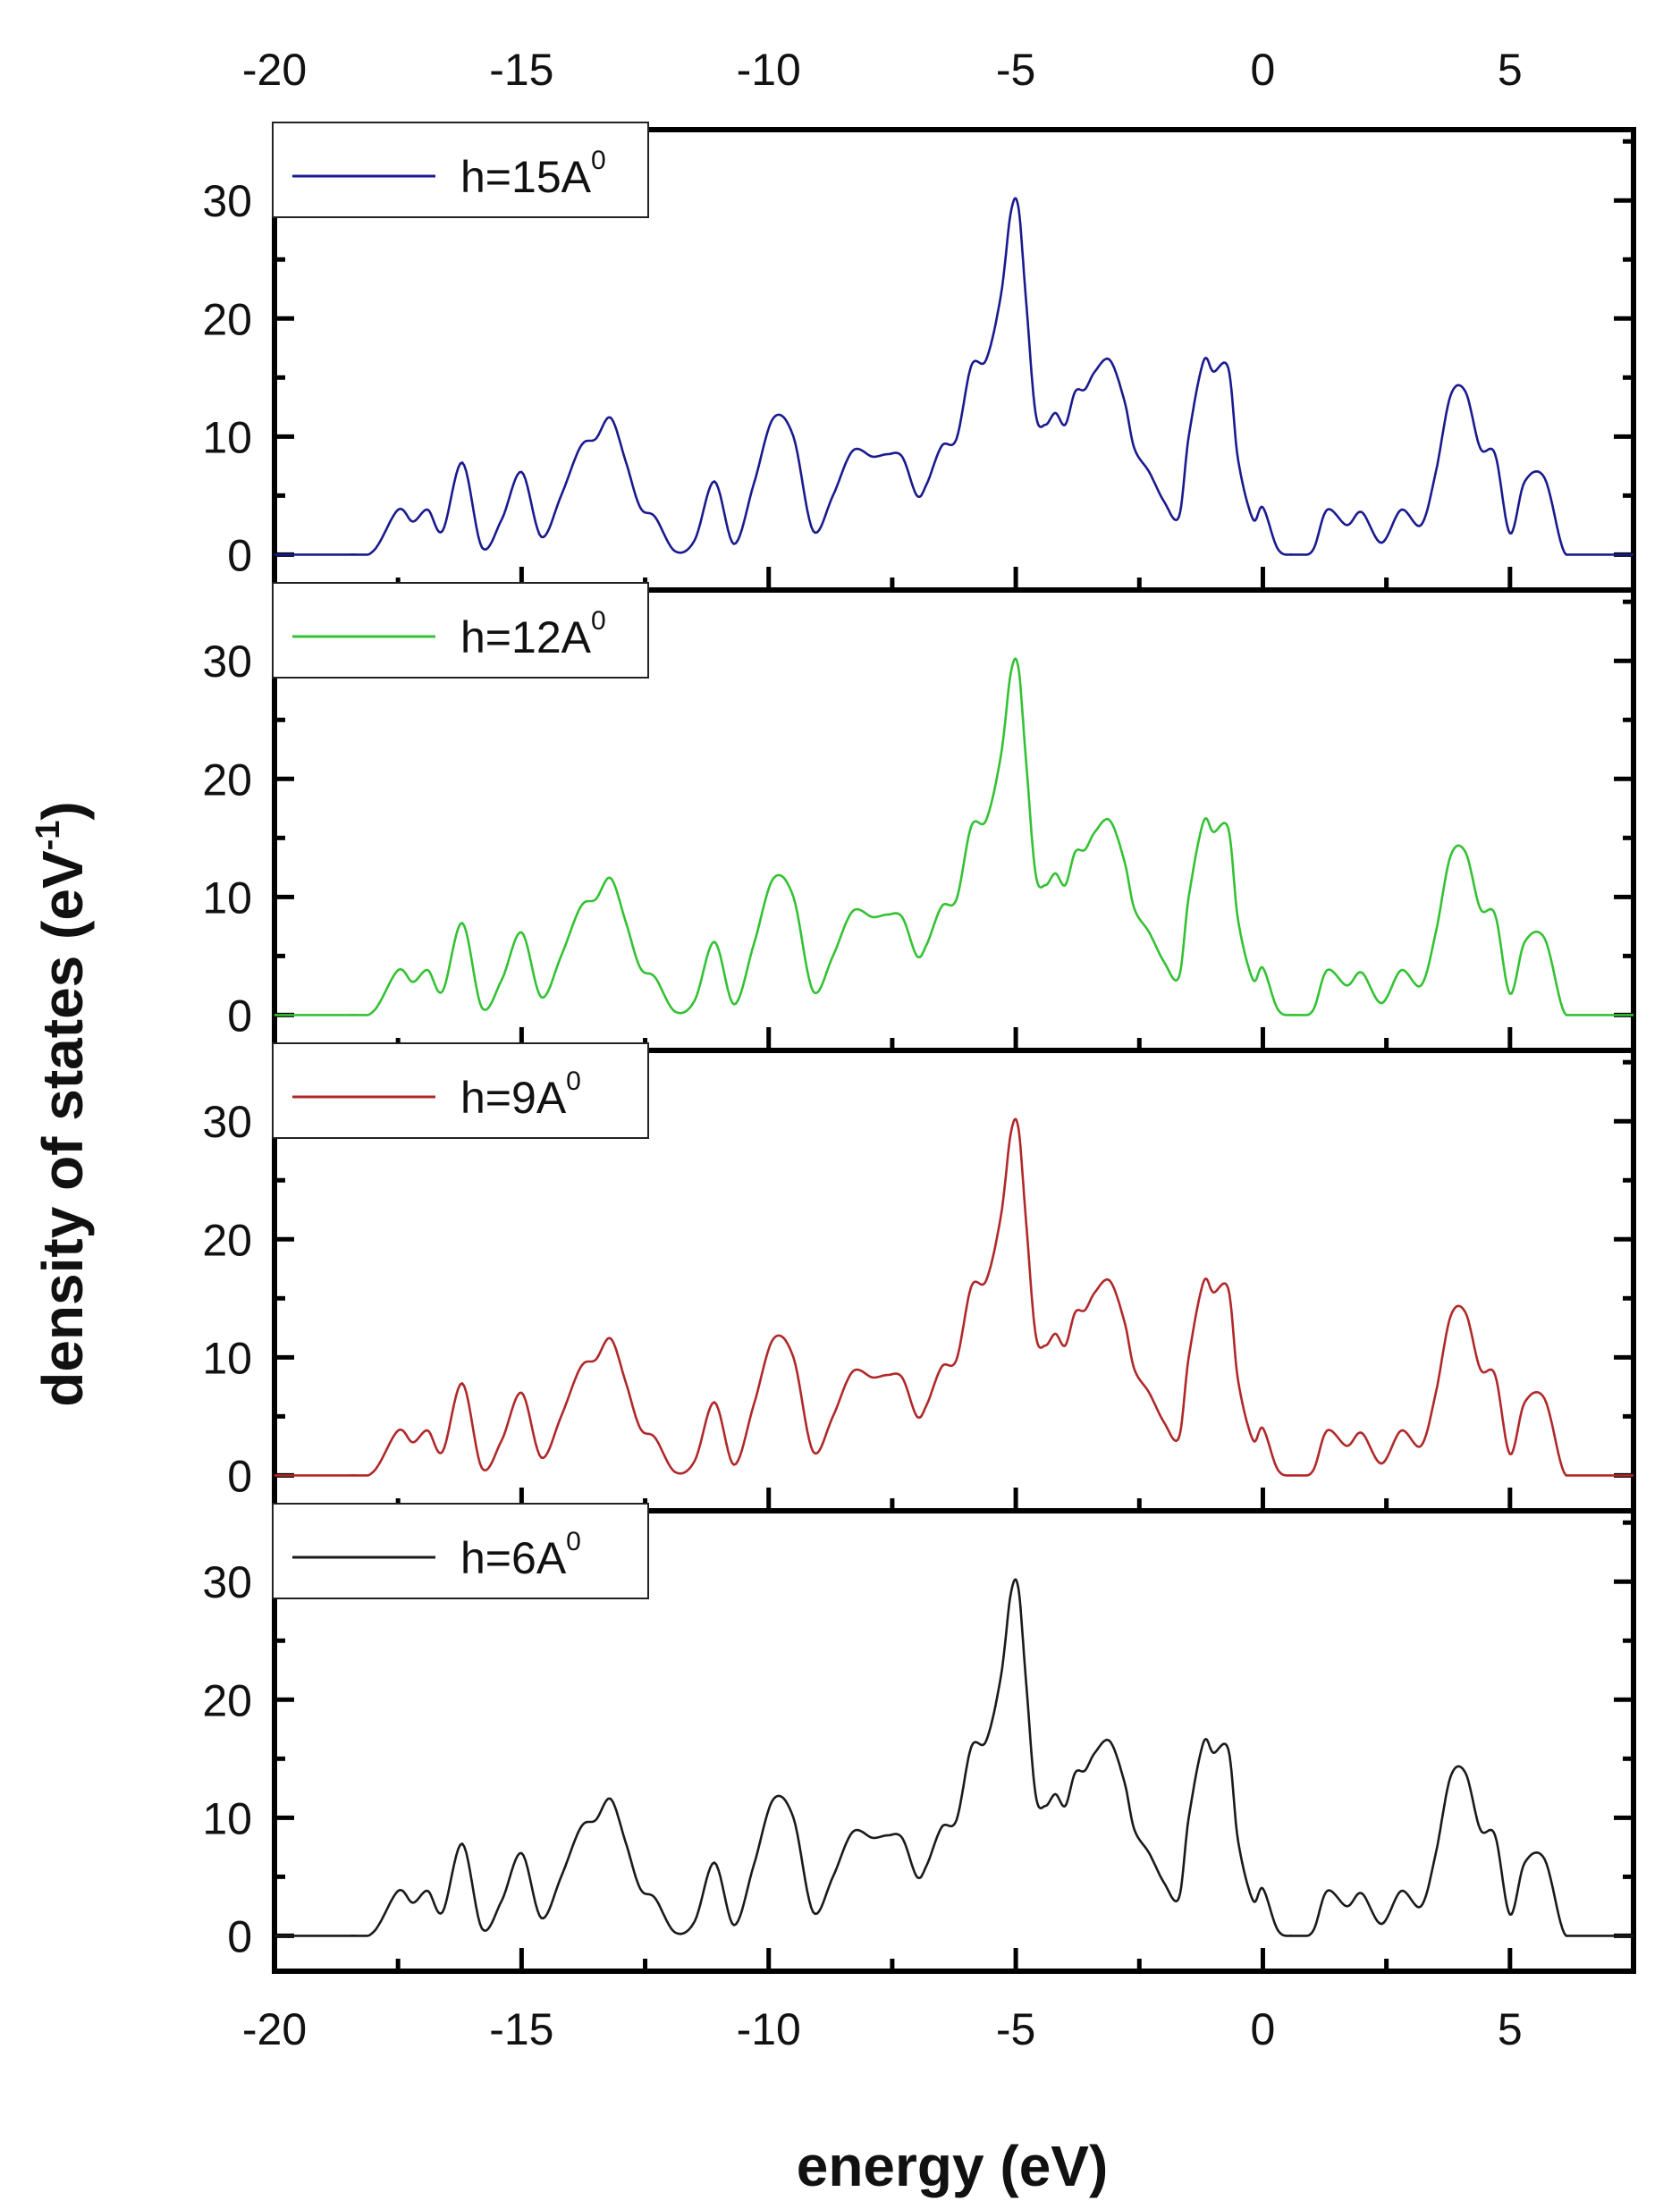 The width and height of the screenshot is (1680, 2209). I want to click on top-x-tick-label: -10, so click(769, 70).